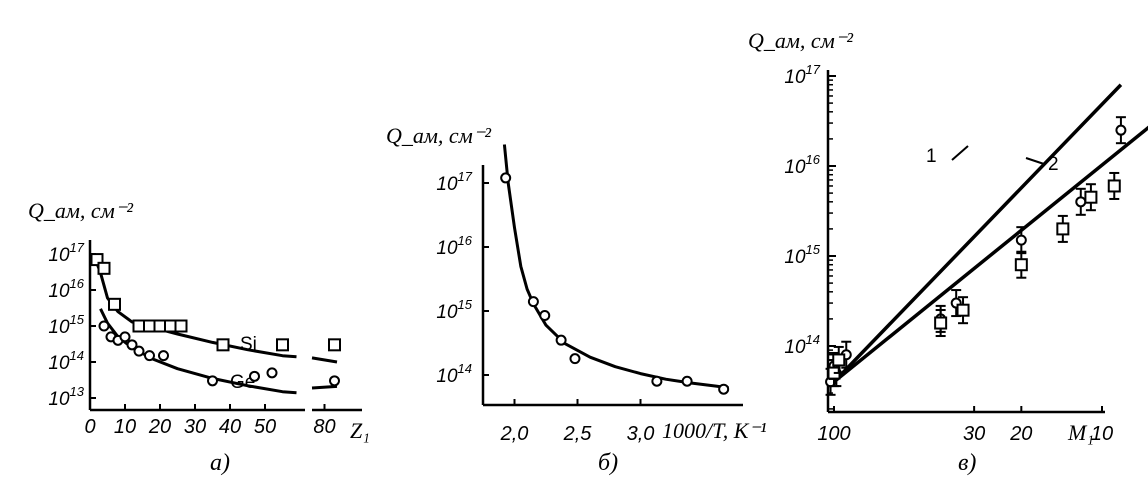  Describe the element at coordinates (960, 153) in the screenshot. I see `line-label-1-leader` at that location.